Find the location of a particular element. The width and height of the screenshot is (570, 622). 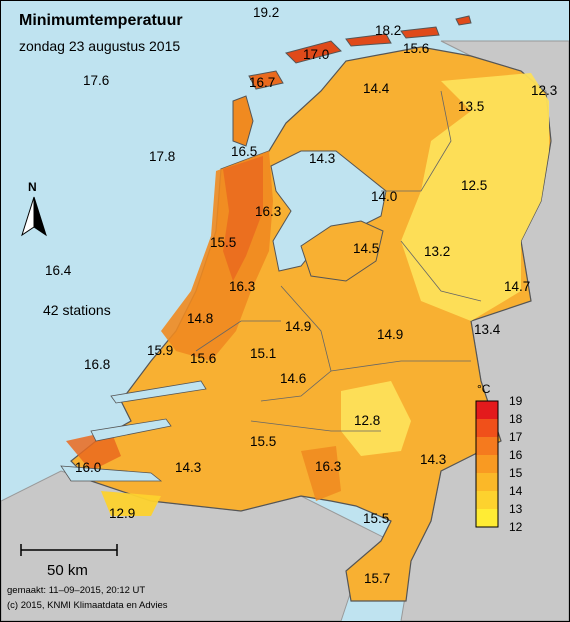

hot-zone-limburg is located at coordinates (321, 473).